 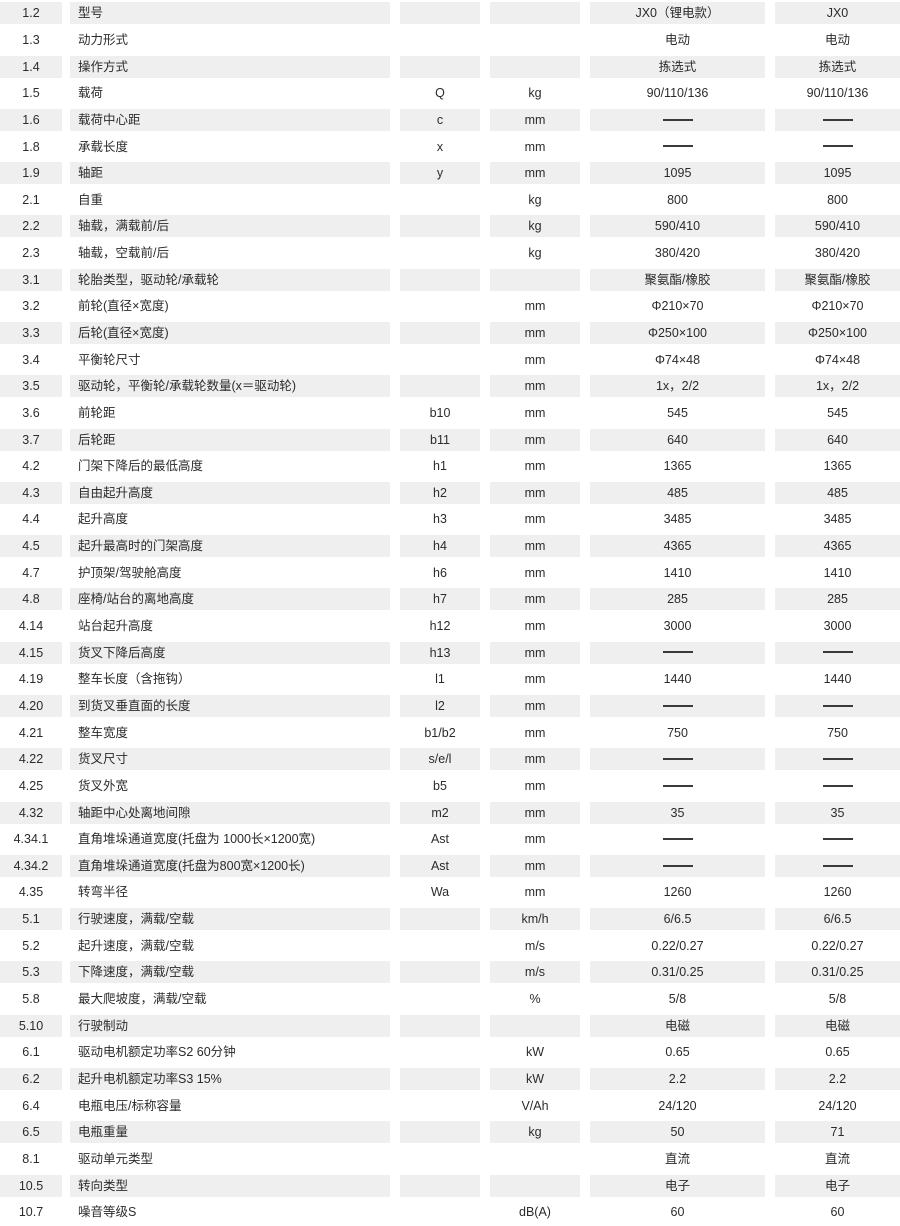 What do you see at coordinates (230, 93) in the screenshot?
I see `row-description-cell-text: 载荷` at bounding box center [230, 93].